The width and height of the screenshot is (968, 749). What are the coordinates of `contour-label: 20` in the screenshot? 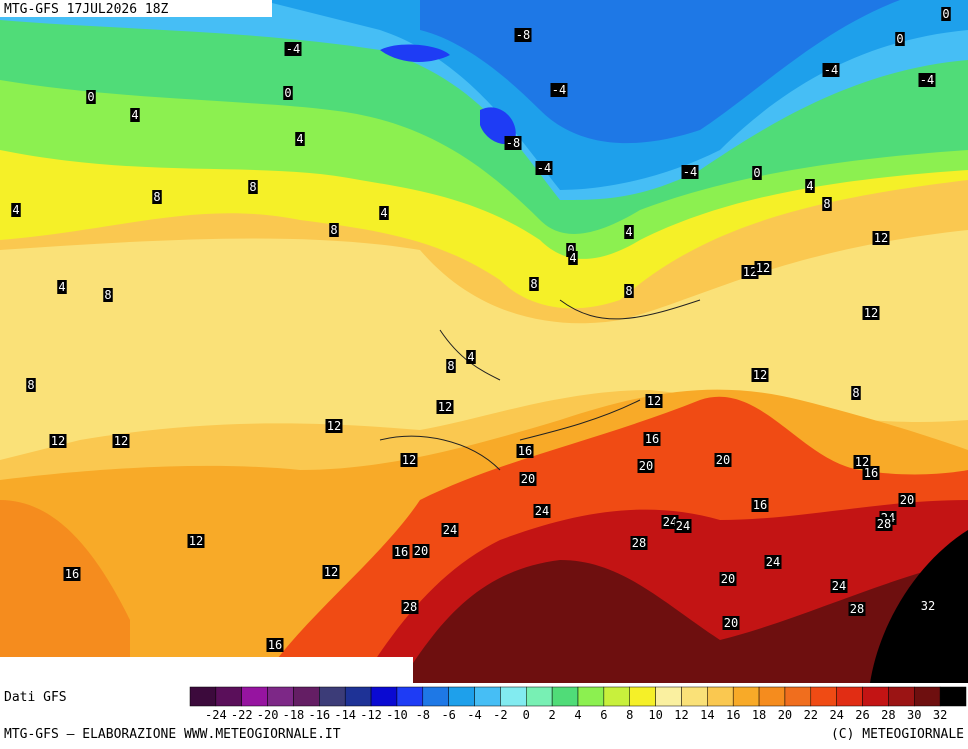 It's located at (907, 500).